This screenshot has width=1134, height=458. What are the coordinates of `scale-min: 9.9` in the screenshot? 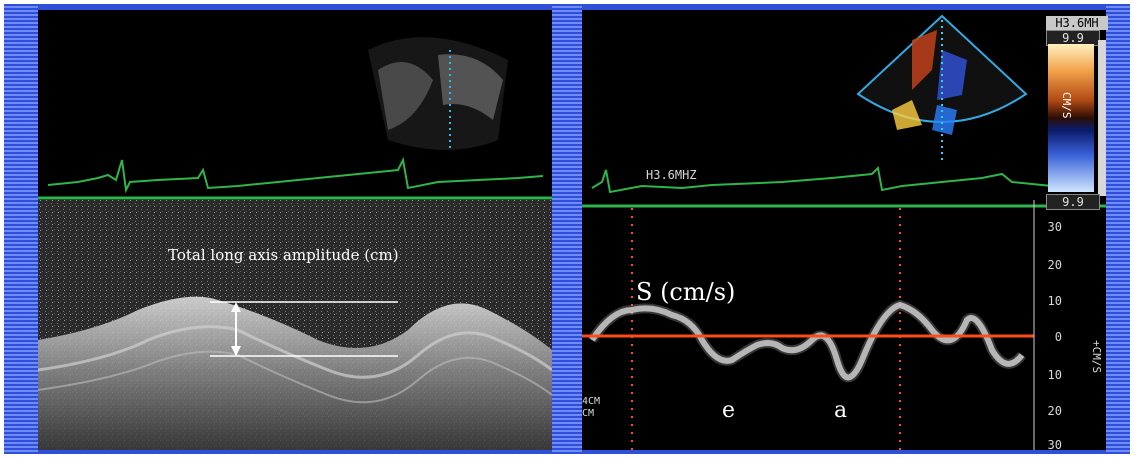 It's located at (1073, 202).